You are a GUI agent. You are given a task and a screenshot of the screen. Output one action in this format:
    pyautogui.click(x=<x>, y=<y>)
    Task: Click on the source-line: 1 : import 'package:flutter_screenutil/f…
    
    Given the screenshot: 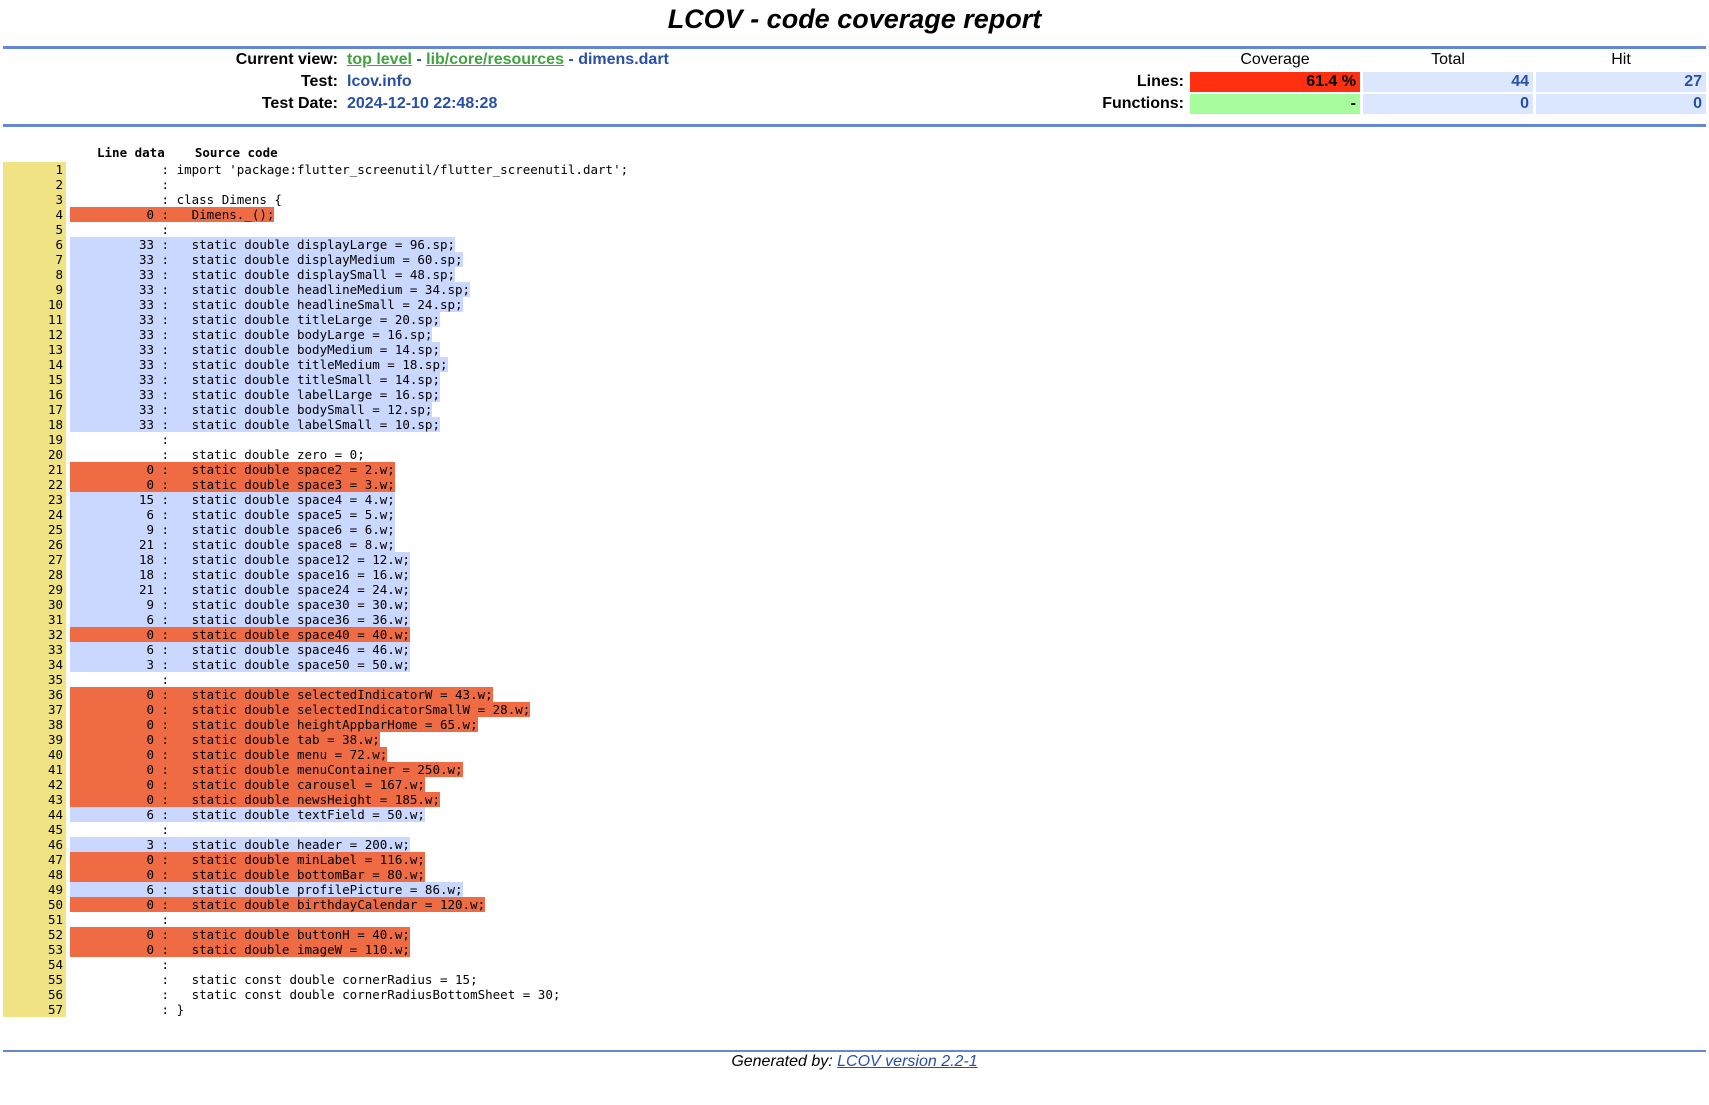 What is the action you would take?
    pyautogui.click(x=315, y=169)
    